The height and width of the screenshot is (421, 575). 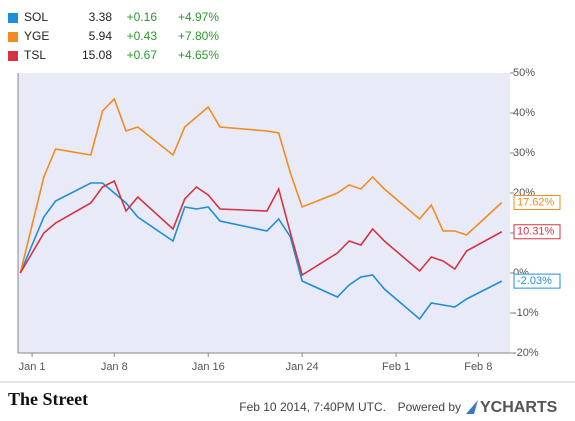 I want to click on powered-by: Powered by, so click(x=429, y=407).